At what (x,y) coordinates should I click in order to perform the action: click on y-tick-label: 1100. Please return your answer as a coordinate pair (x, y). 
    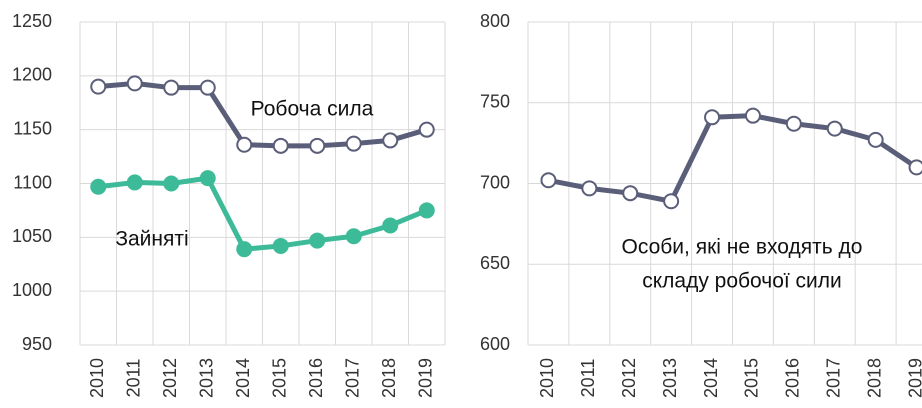
    Looking at the image, I should click on (32, 182).